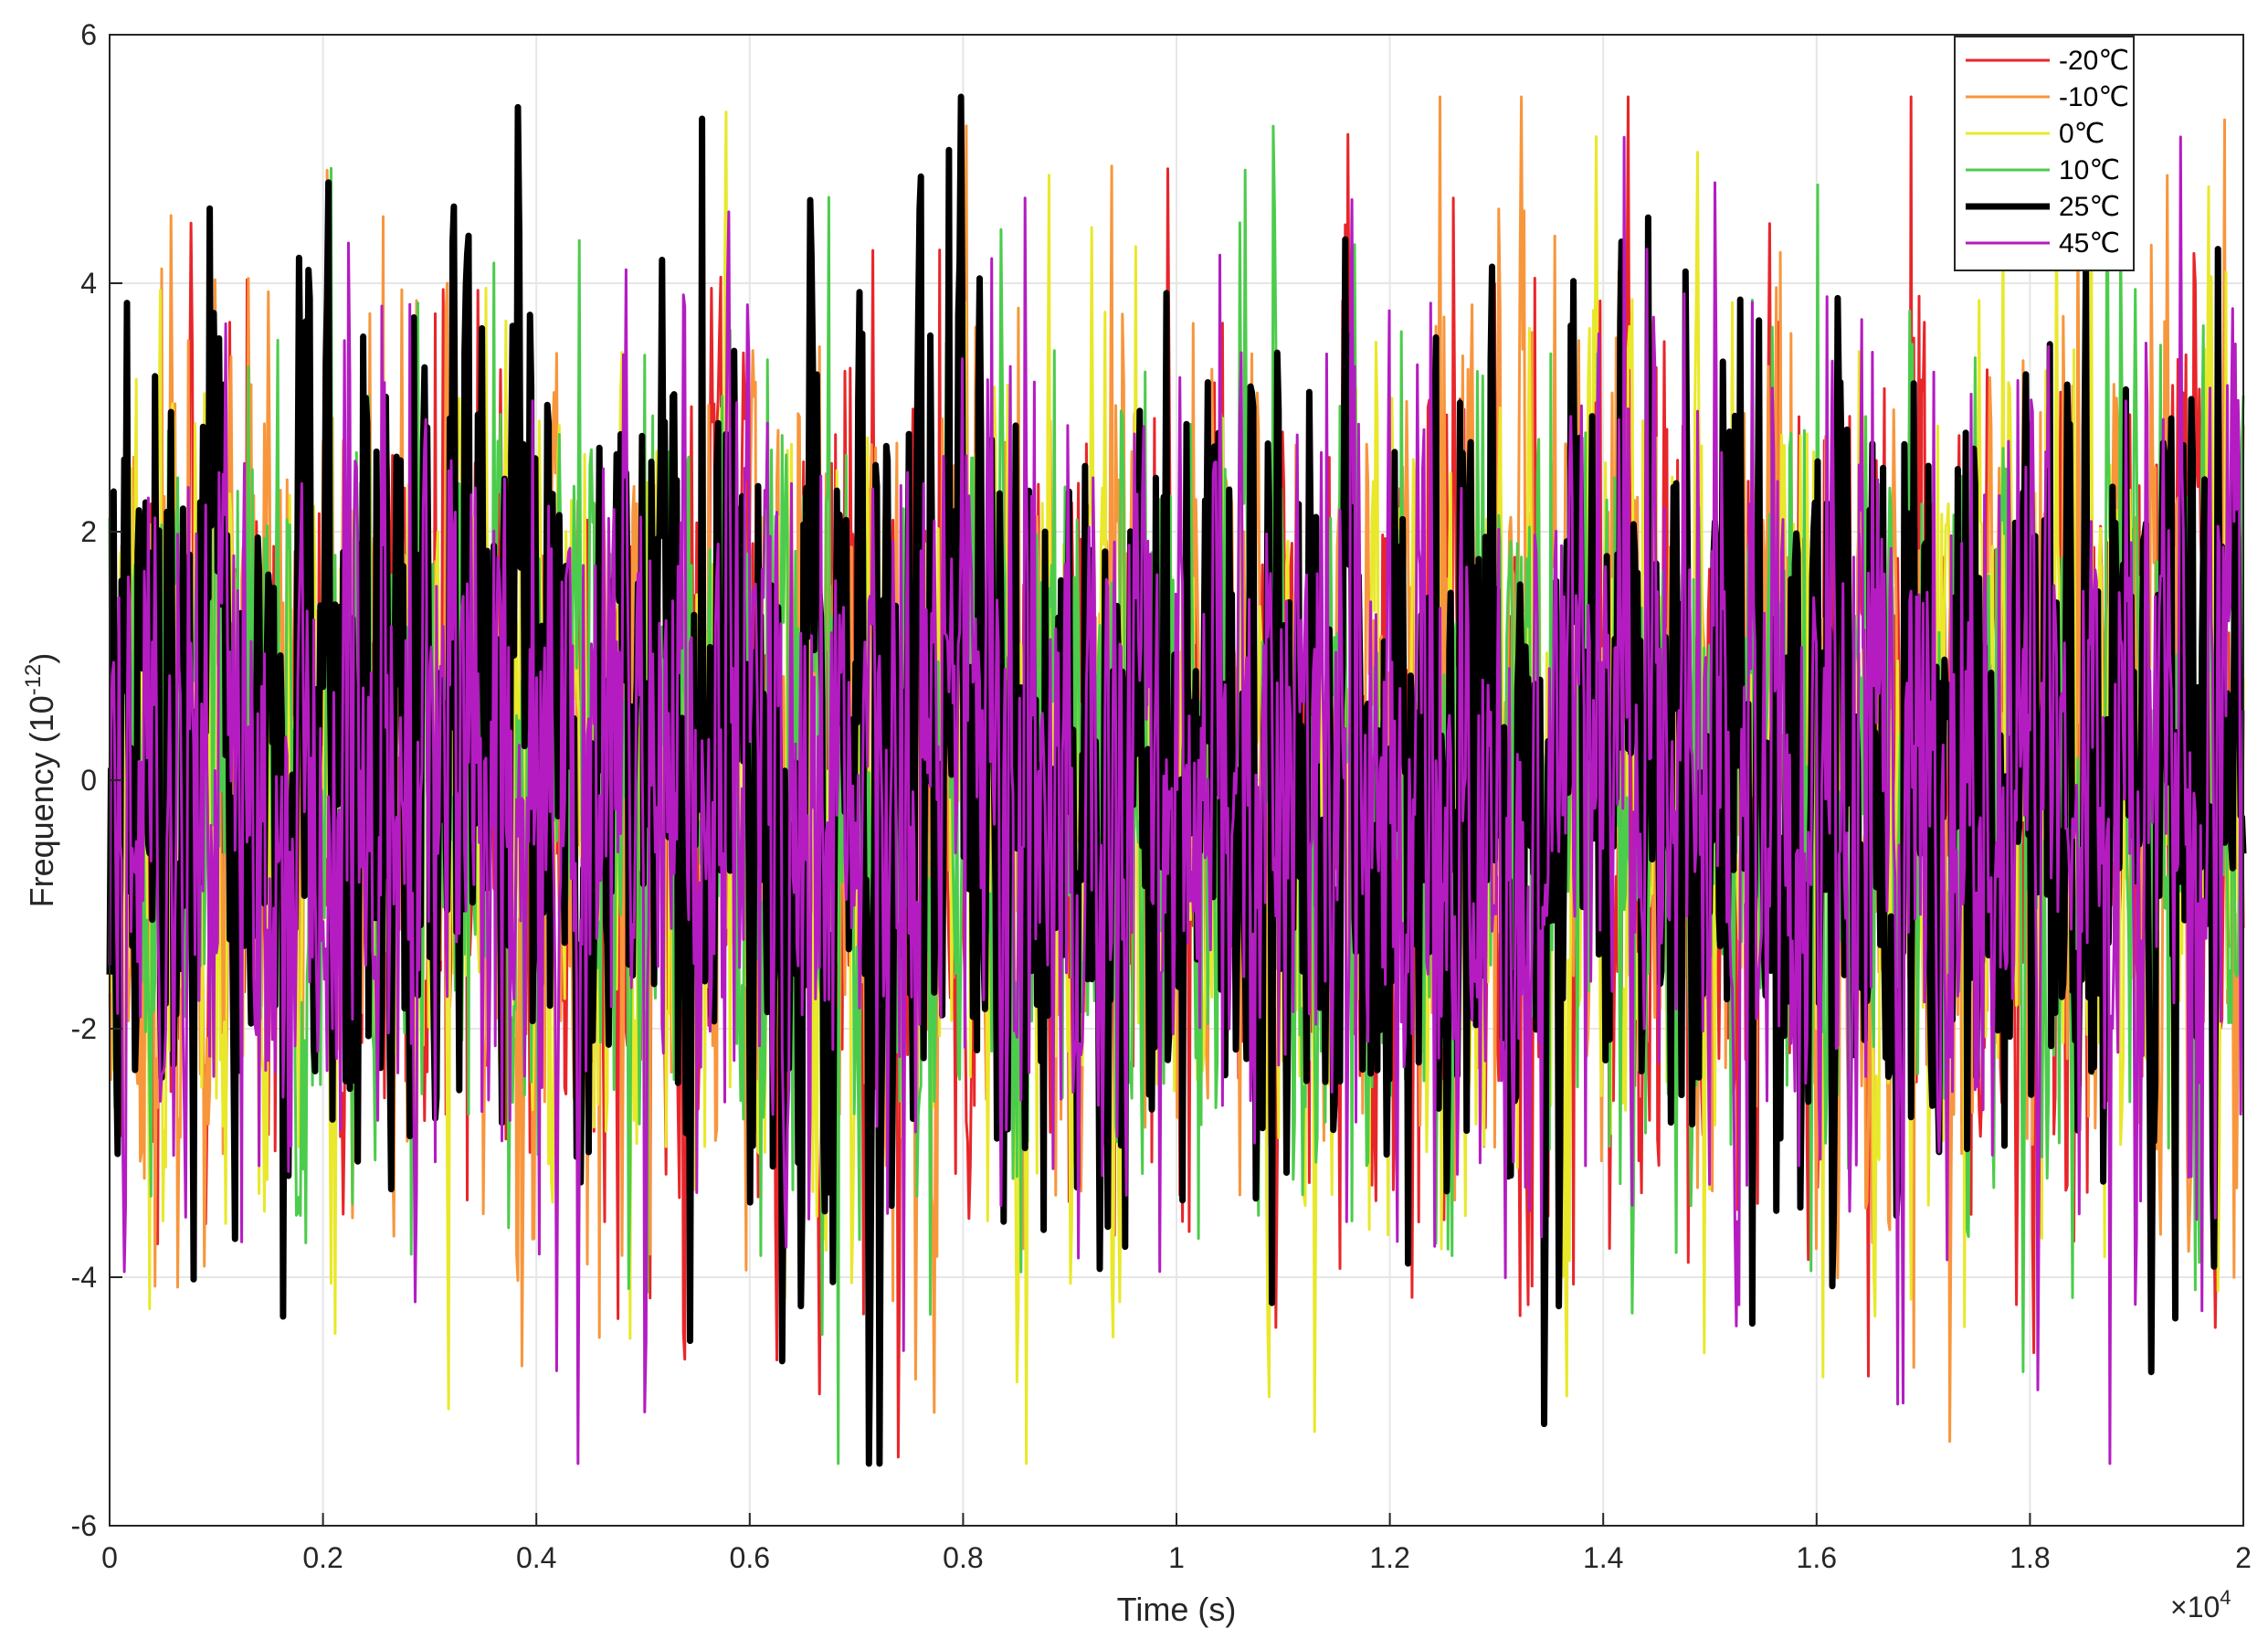  What do you see at coordinates (2090, 243) in the screenshot?
I see `legend-entry-label: 45℃` at bounding box center [2090, 243].